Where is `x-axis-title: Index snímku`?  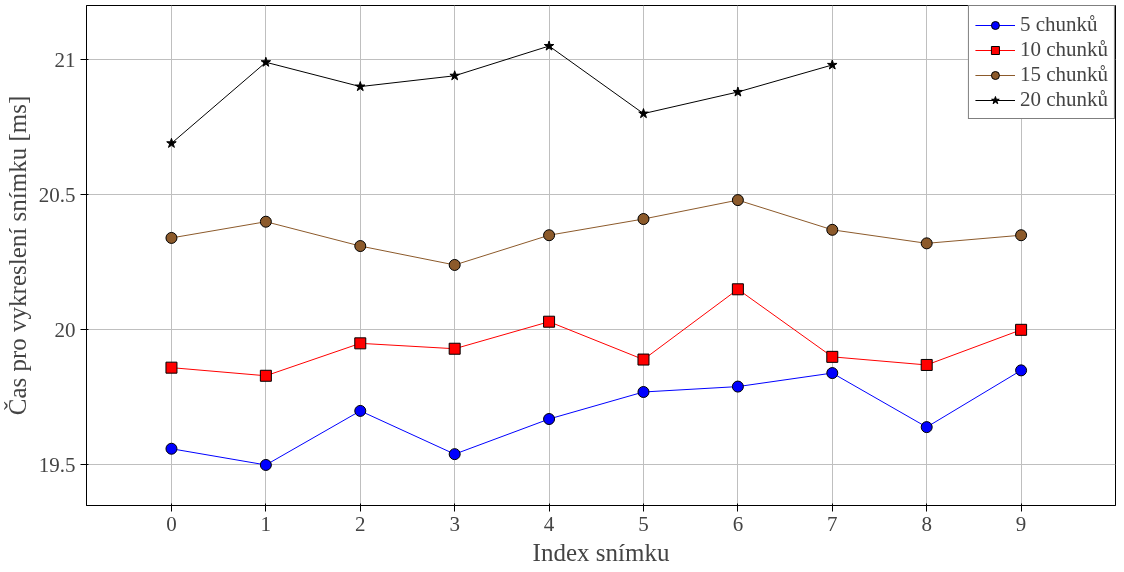
x-axis-title: Index snímku is located at coordinates (601, 552).